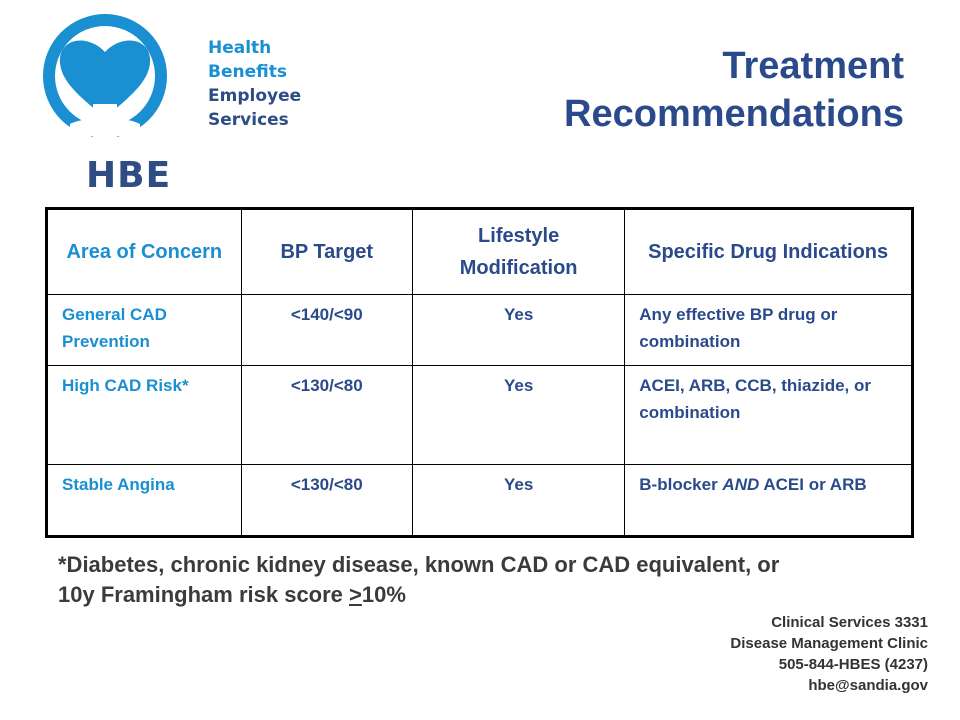  Describe the element at coordinates (768, 415) in the screenshot. I see `drugs-cell: ACEI, ARB, CCB, thiazide, or combination` at that location.